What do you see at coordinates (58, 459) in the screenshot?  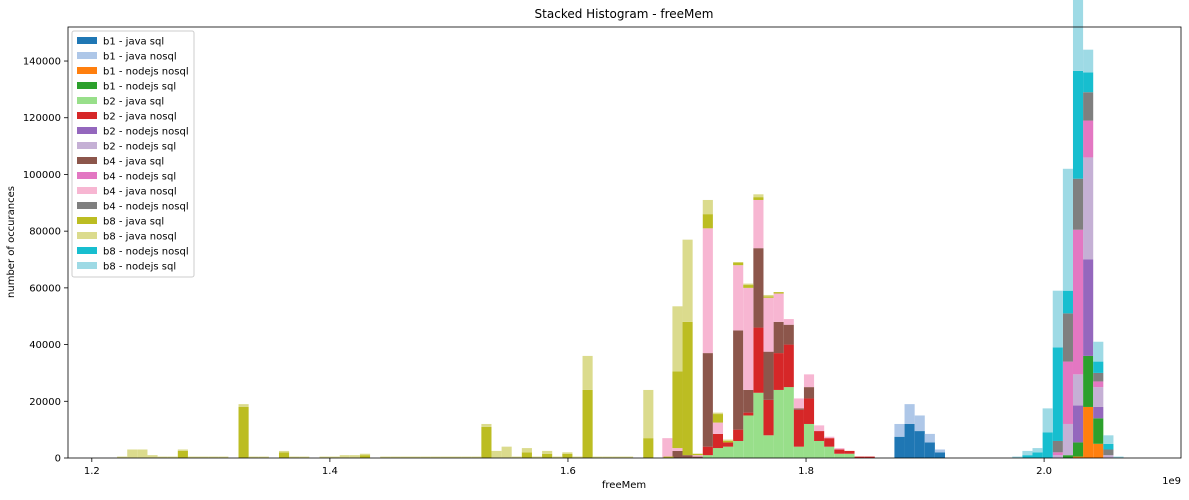 I see `y-tick-label-0: 0` at bounding box center [58, 459].